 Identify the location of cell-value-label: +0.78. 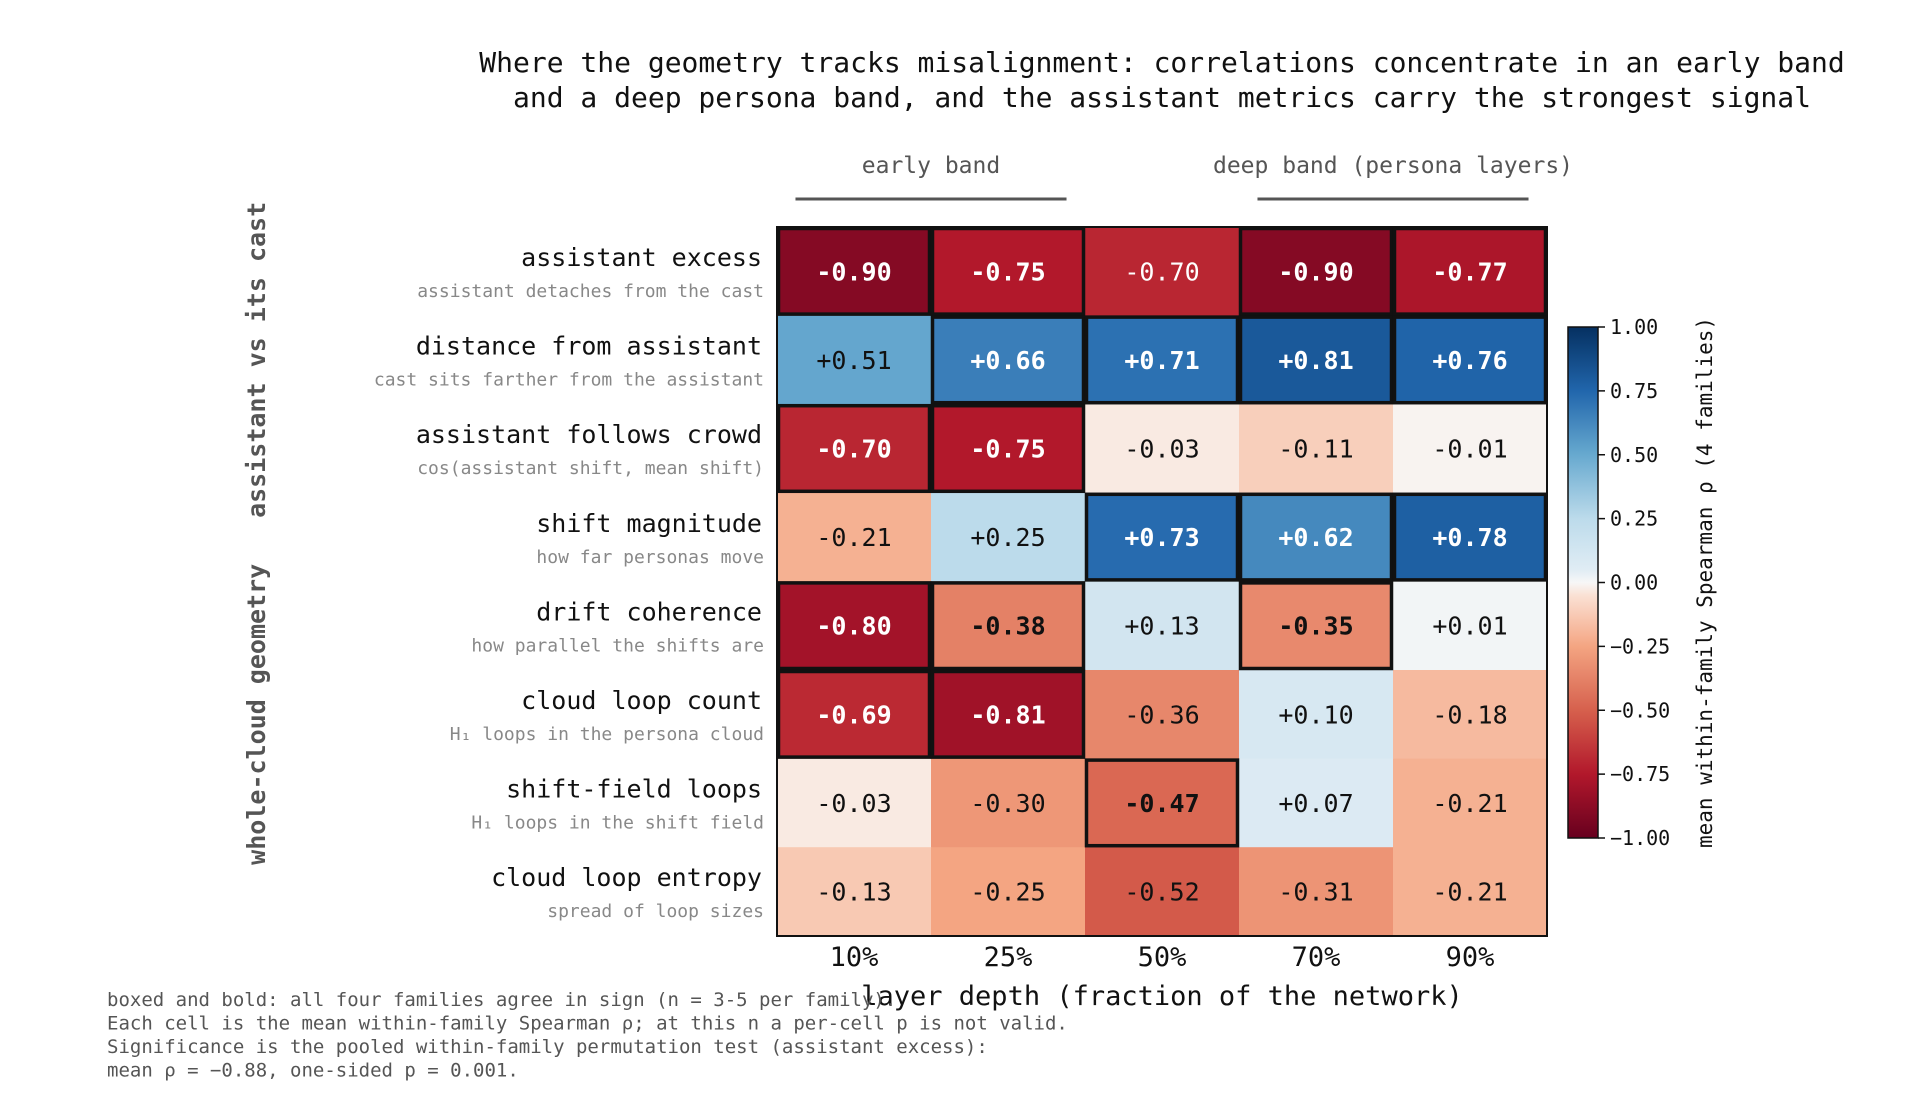
(1469, 537).